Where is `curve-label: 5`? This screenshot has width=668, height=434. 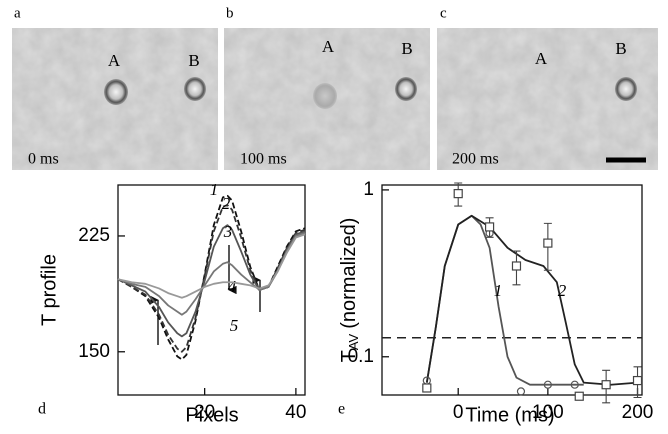 curve-label: 5 is located at coordinates (234, 325).